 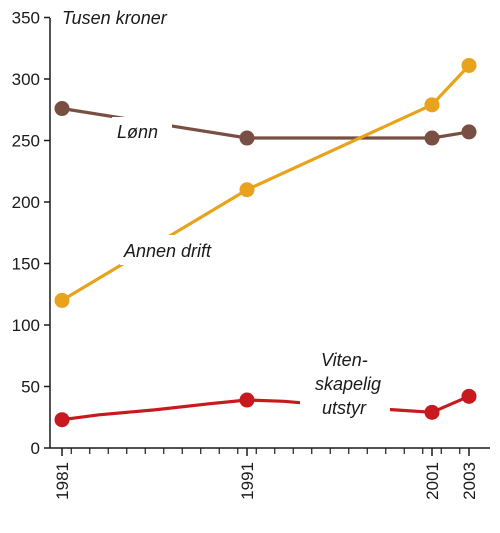 What do you see at coordinates (26, 141) in the screenshot?
I see `y-tick-label: 250` at bounding box center [26, 141].